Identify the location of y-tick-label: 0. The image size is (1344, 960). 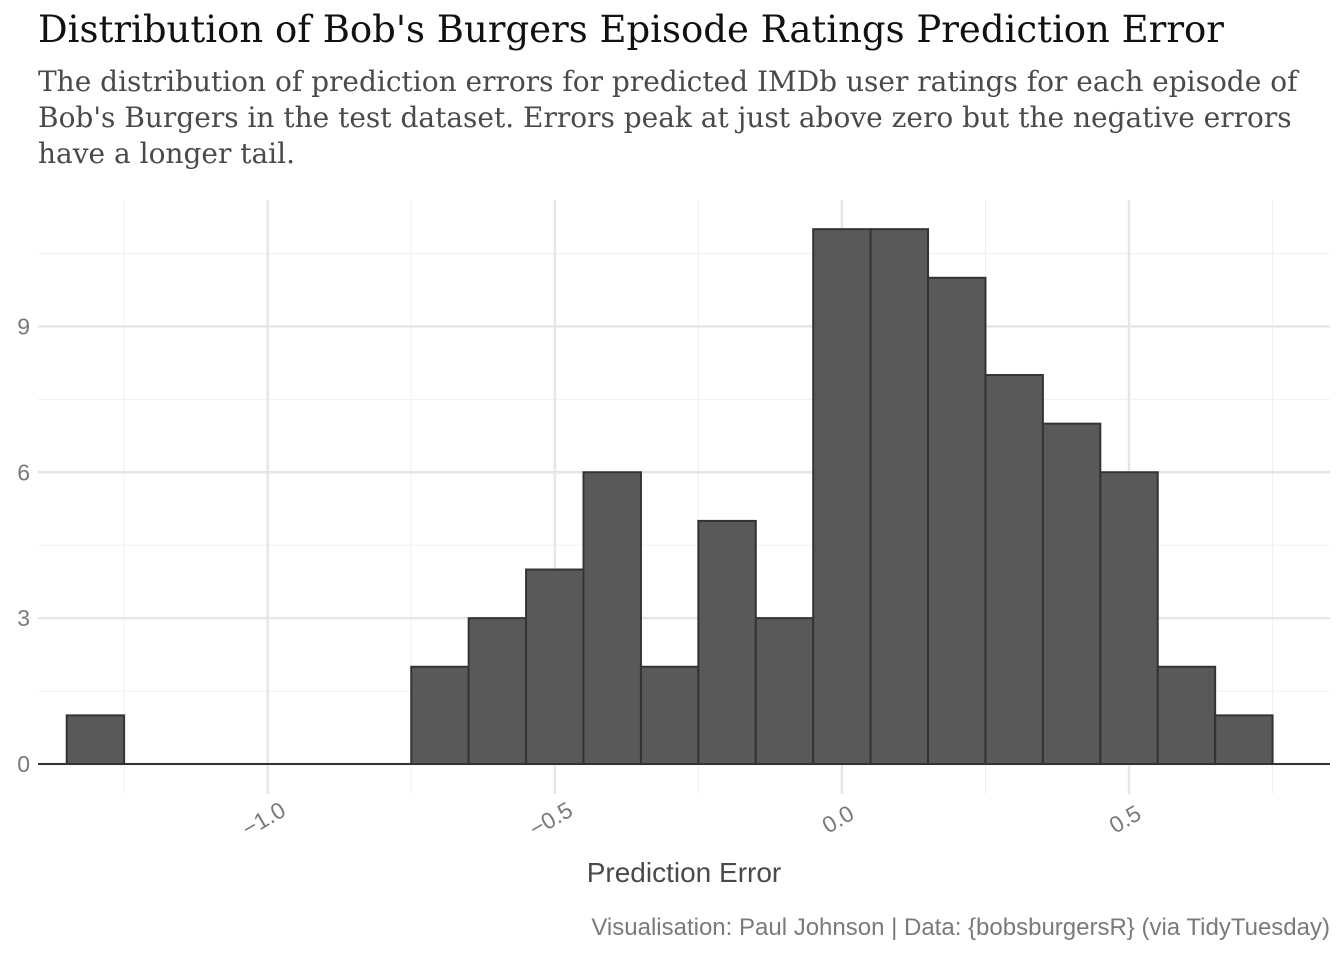
(23, 764).